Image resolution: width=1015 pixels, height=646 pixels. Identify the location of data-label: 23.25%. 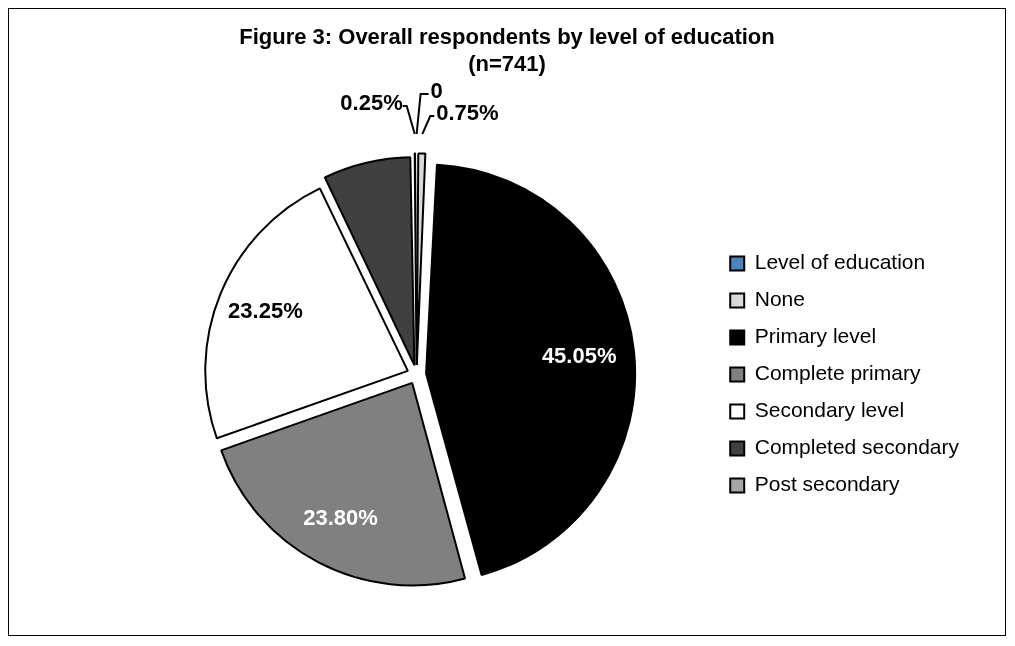
(265, 311).